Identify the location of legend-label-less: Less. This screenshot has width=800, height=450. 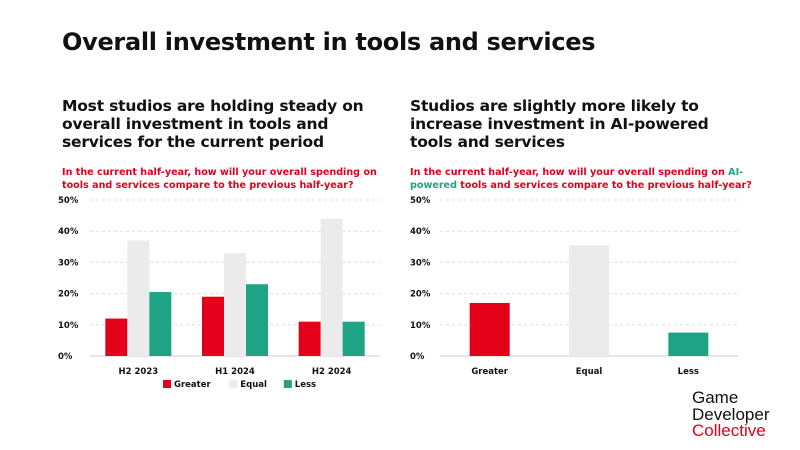
(305, 385).